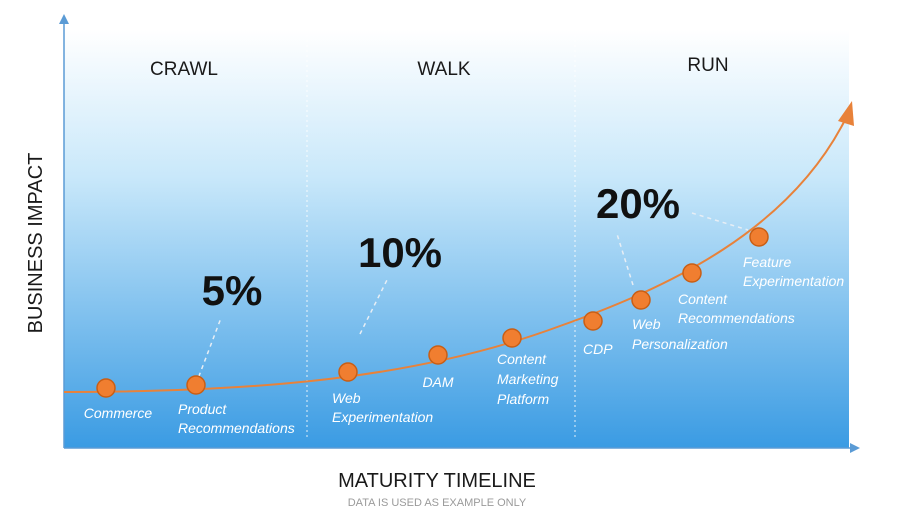  Describe the element at coordinates (382, 407) in the screenshot. I see `node-label-web-experimentation: Web Experimentation` at that location.